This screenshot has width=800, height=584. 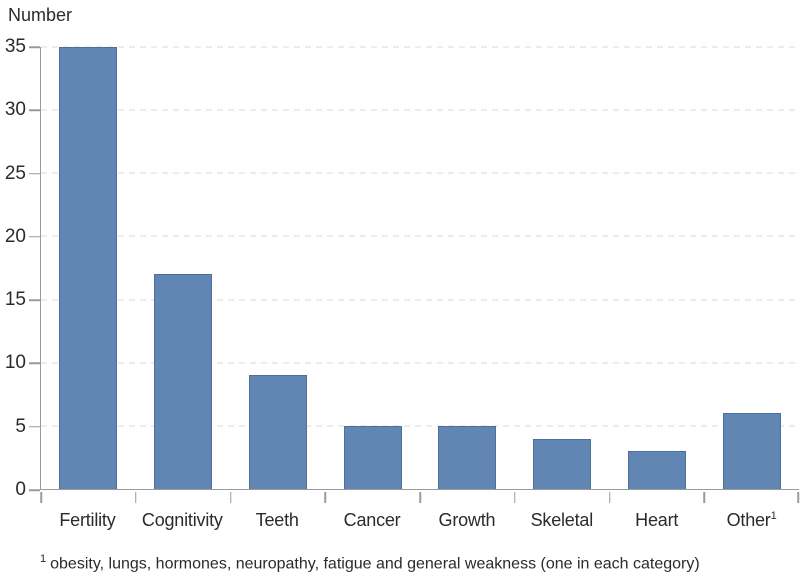 What do you see at coordinates (372, 457) in the screenshot?
I see `bar-cancer` at bounding box center [372, 457].